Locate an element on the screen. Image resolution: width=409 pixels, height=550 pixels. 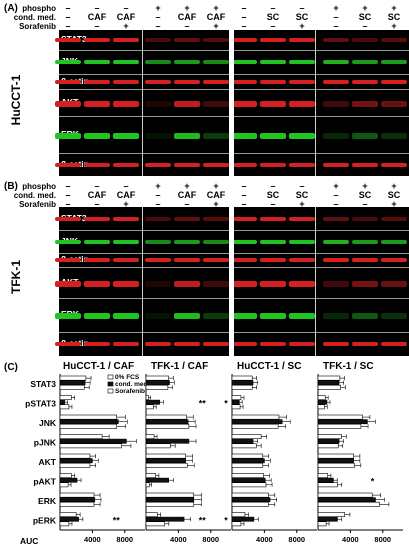
header-cond-col-3: CAF is located at coordinates (126, 195).